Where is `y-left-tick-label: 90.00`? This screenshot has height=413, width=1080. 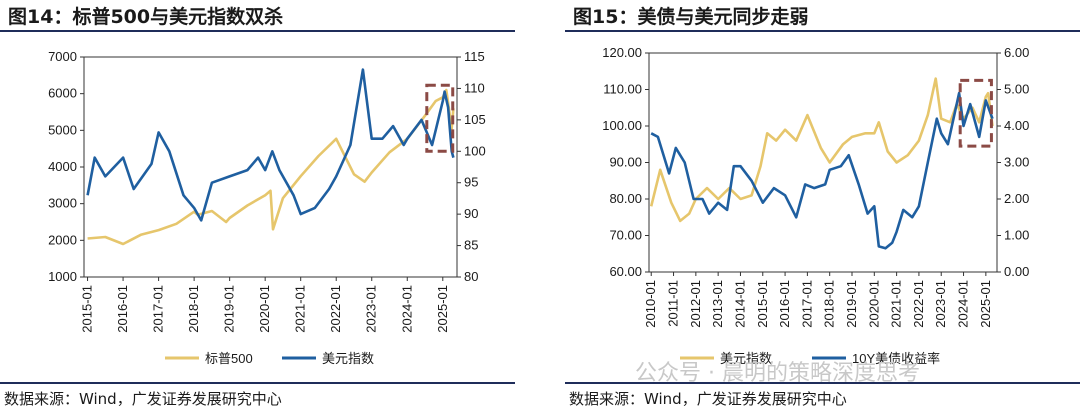 y-left-tick-label: 90.00 is located at coordinates (625, 162).